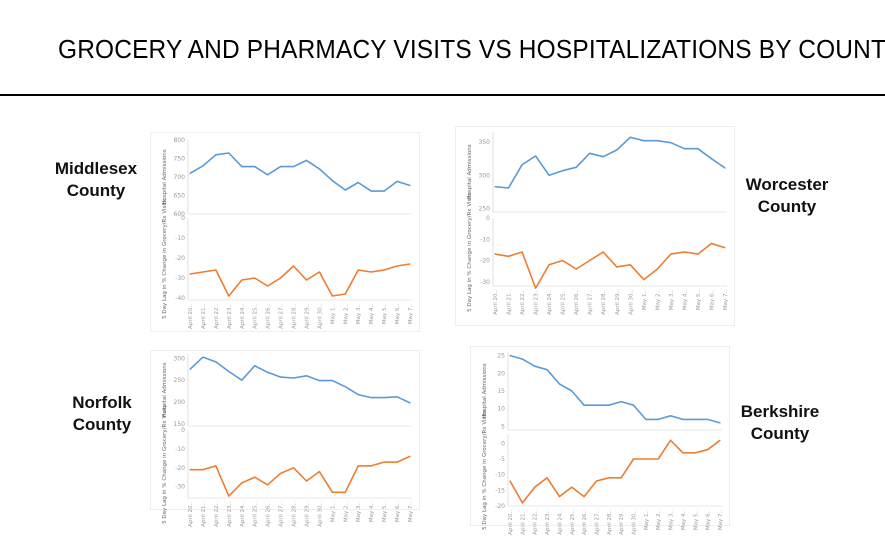  Describe the element at coordinates (183, 430) in the screenshot. I see `grocery-visits-tick-label: 0` at that location.